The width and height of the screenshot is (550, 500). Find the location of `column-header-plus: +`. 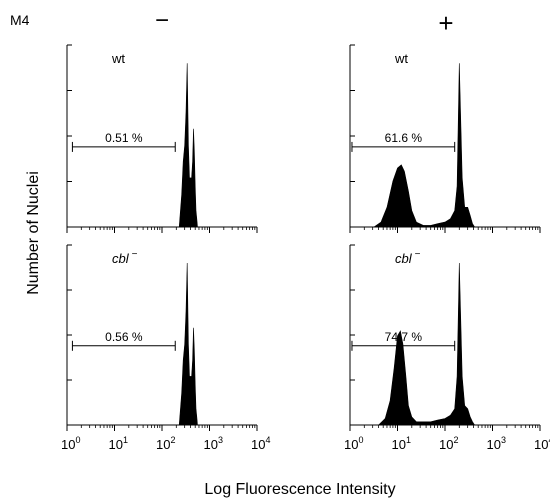

column-header-plus: + is located at coordinates (445, 23).